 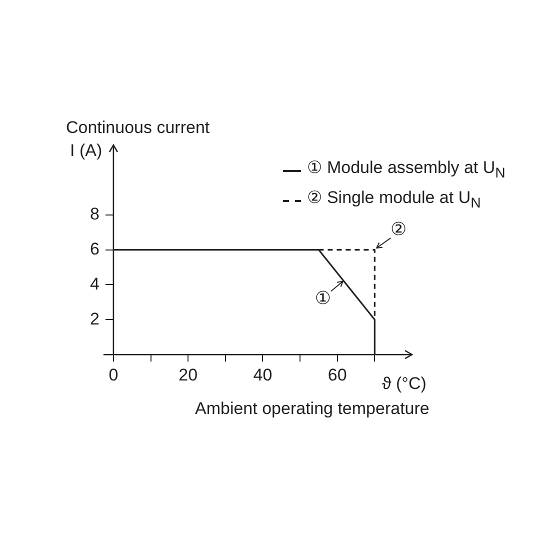 I want to click on x-tick-label: 40, so click(x=262, y=374).